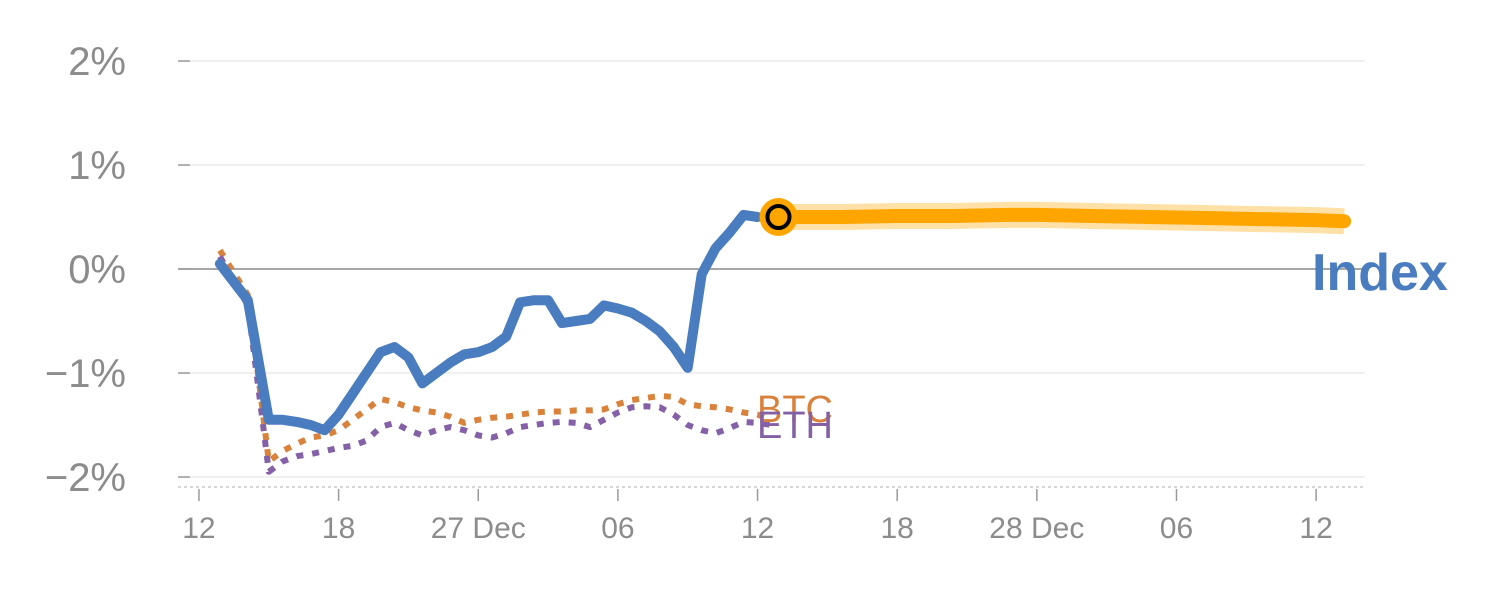 The image size is (1500, 600). I want to click on y-tick-label: 1%, so click(97, 166).